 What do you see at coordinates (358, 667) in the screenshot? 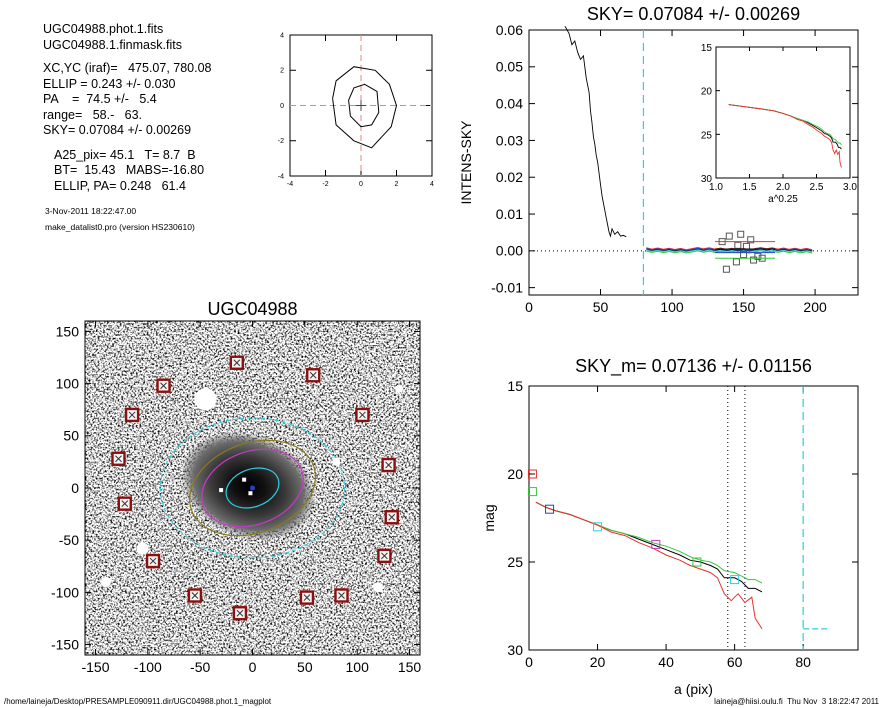
I see `image-xtick-label: 100` at bounding box center [358, 667].